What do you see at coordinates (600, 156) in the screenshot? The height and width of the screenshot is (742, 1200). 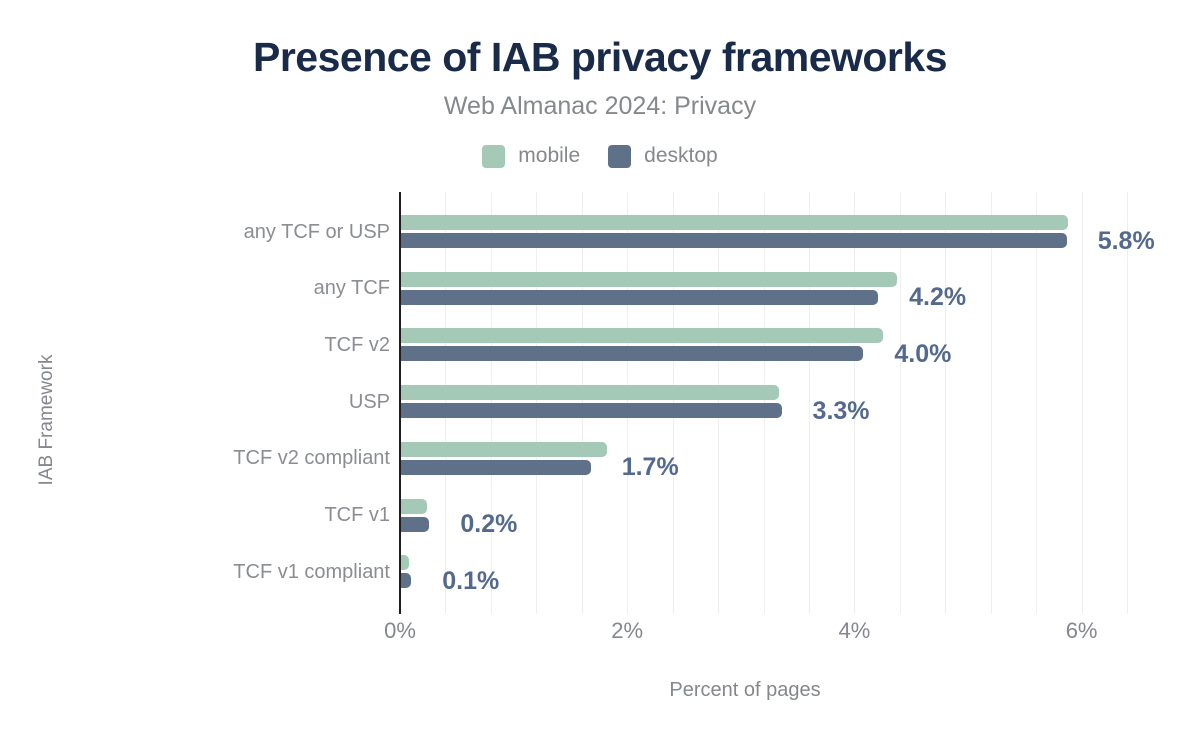 I see `legend: mobile desktop` at bounding box center [600, 156].